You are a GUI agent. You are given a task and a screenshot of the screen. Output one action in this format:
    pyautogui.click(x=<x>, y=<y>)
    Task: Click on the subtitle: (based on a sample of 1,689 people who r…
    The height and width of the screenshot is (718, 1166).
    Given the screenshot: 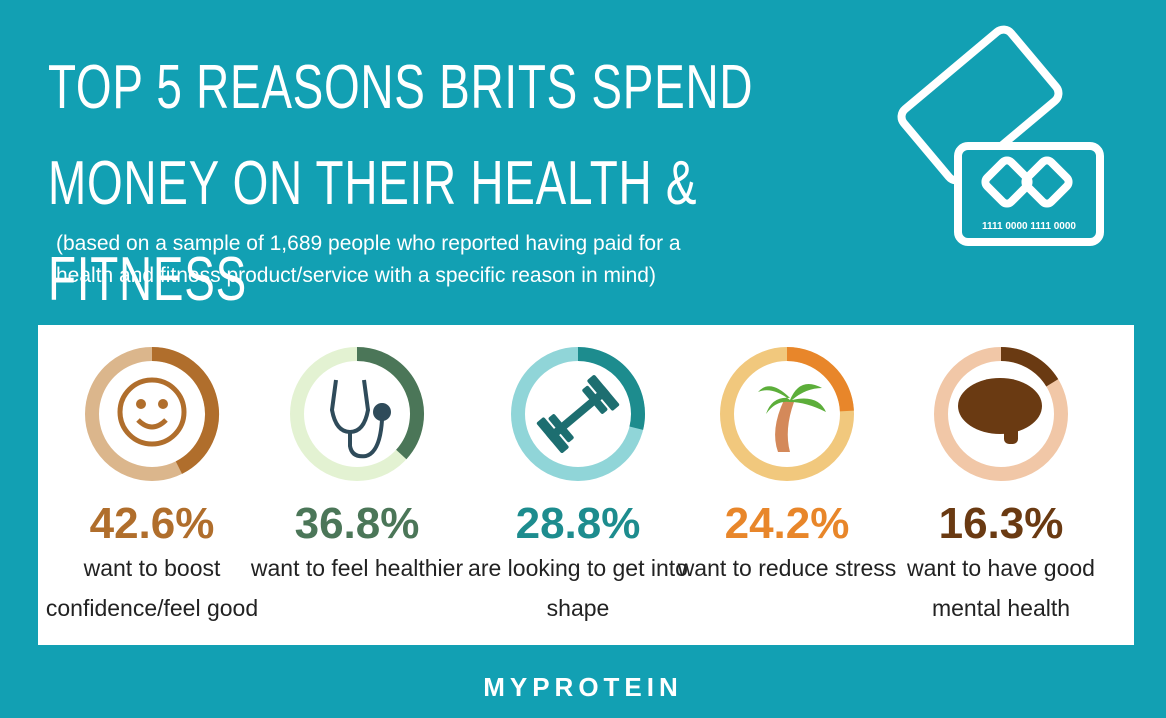 What is the action you would take?
    pyautogui.click(x=368, y=259)
    